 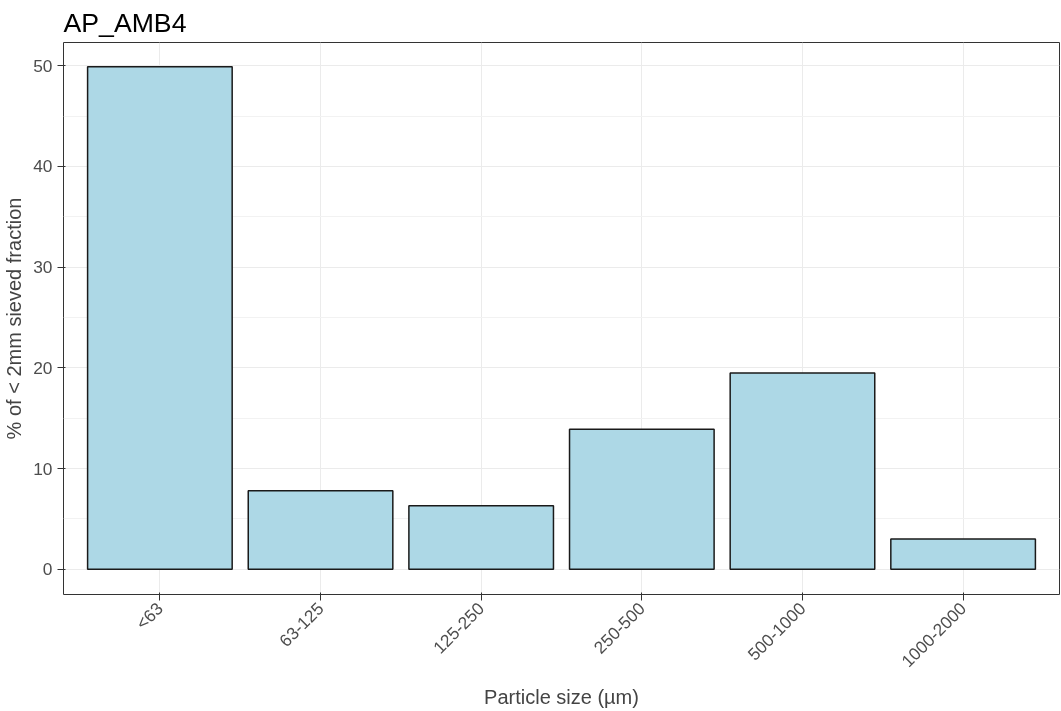 I want to click on y-tick-label: 0, so click(x=47, y=569).